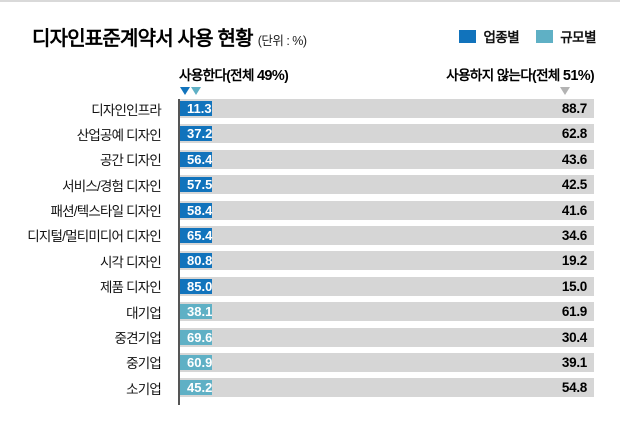 The image size is (620, 430). I want to click on chart-row: 시각 디자인 80.8 19.2, so click(297, 261).